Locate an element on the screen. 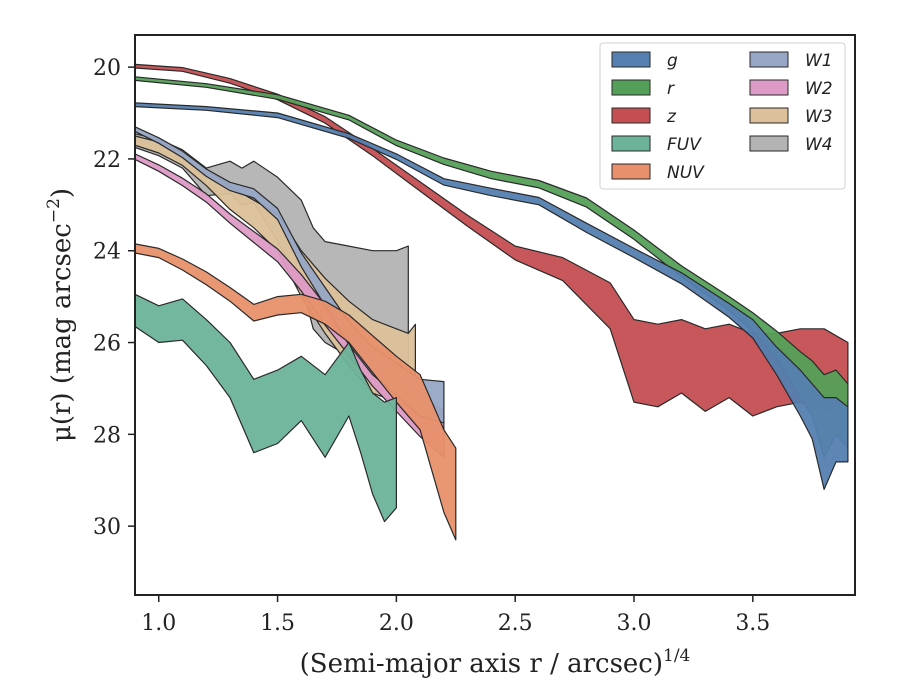 Image resolution: width=900 pixels, height=700 pixels. legend-label-nuv: NUV is located at coordinates (686, 173).